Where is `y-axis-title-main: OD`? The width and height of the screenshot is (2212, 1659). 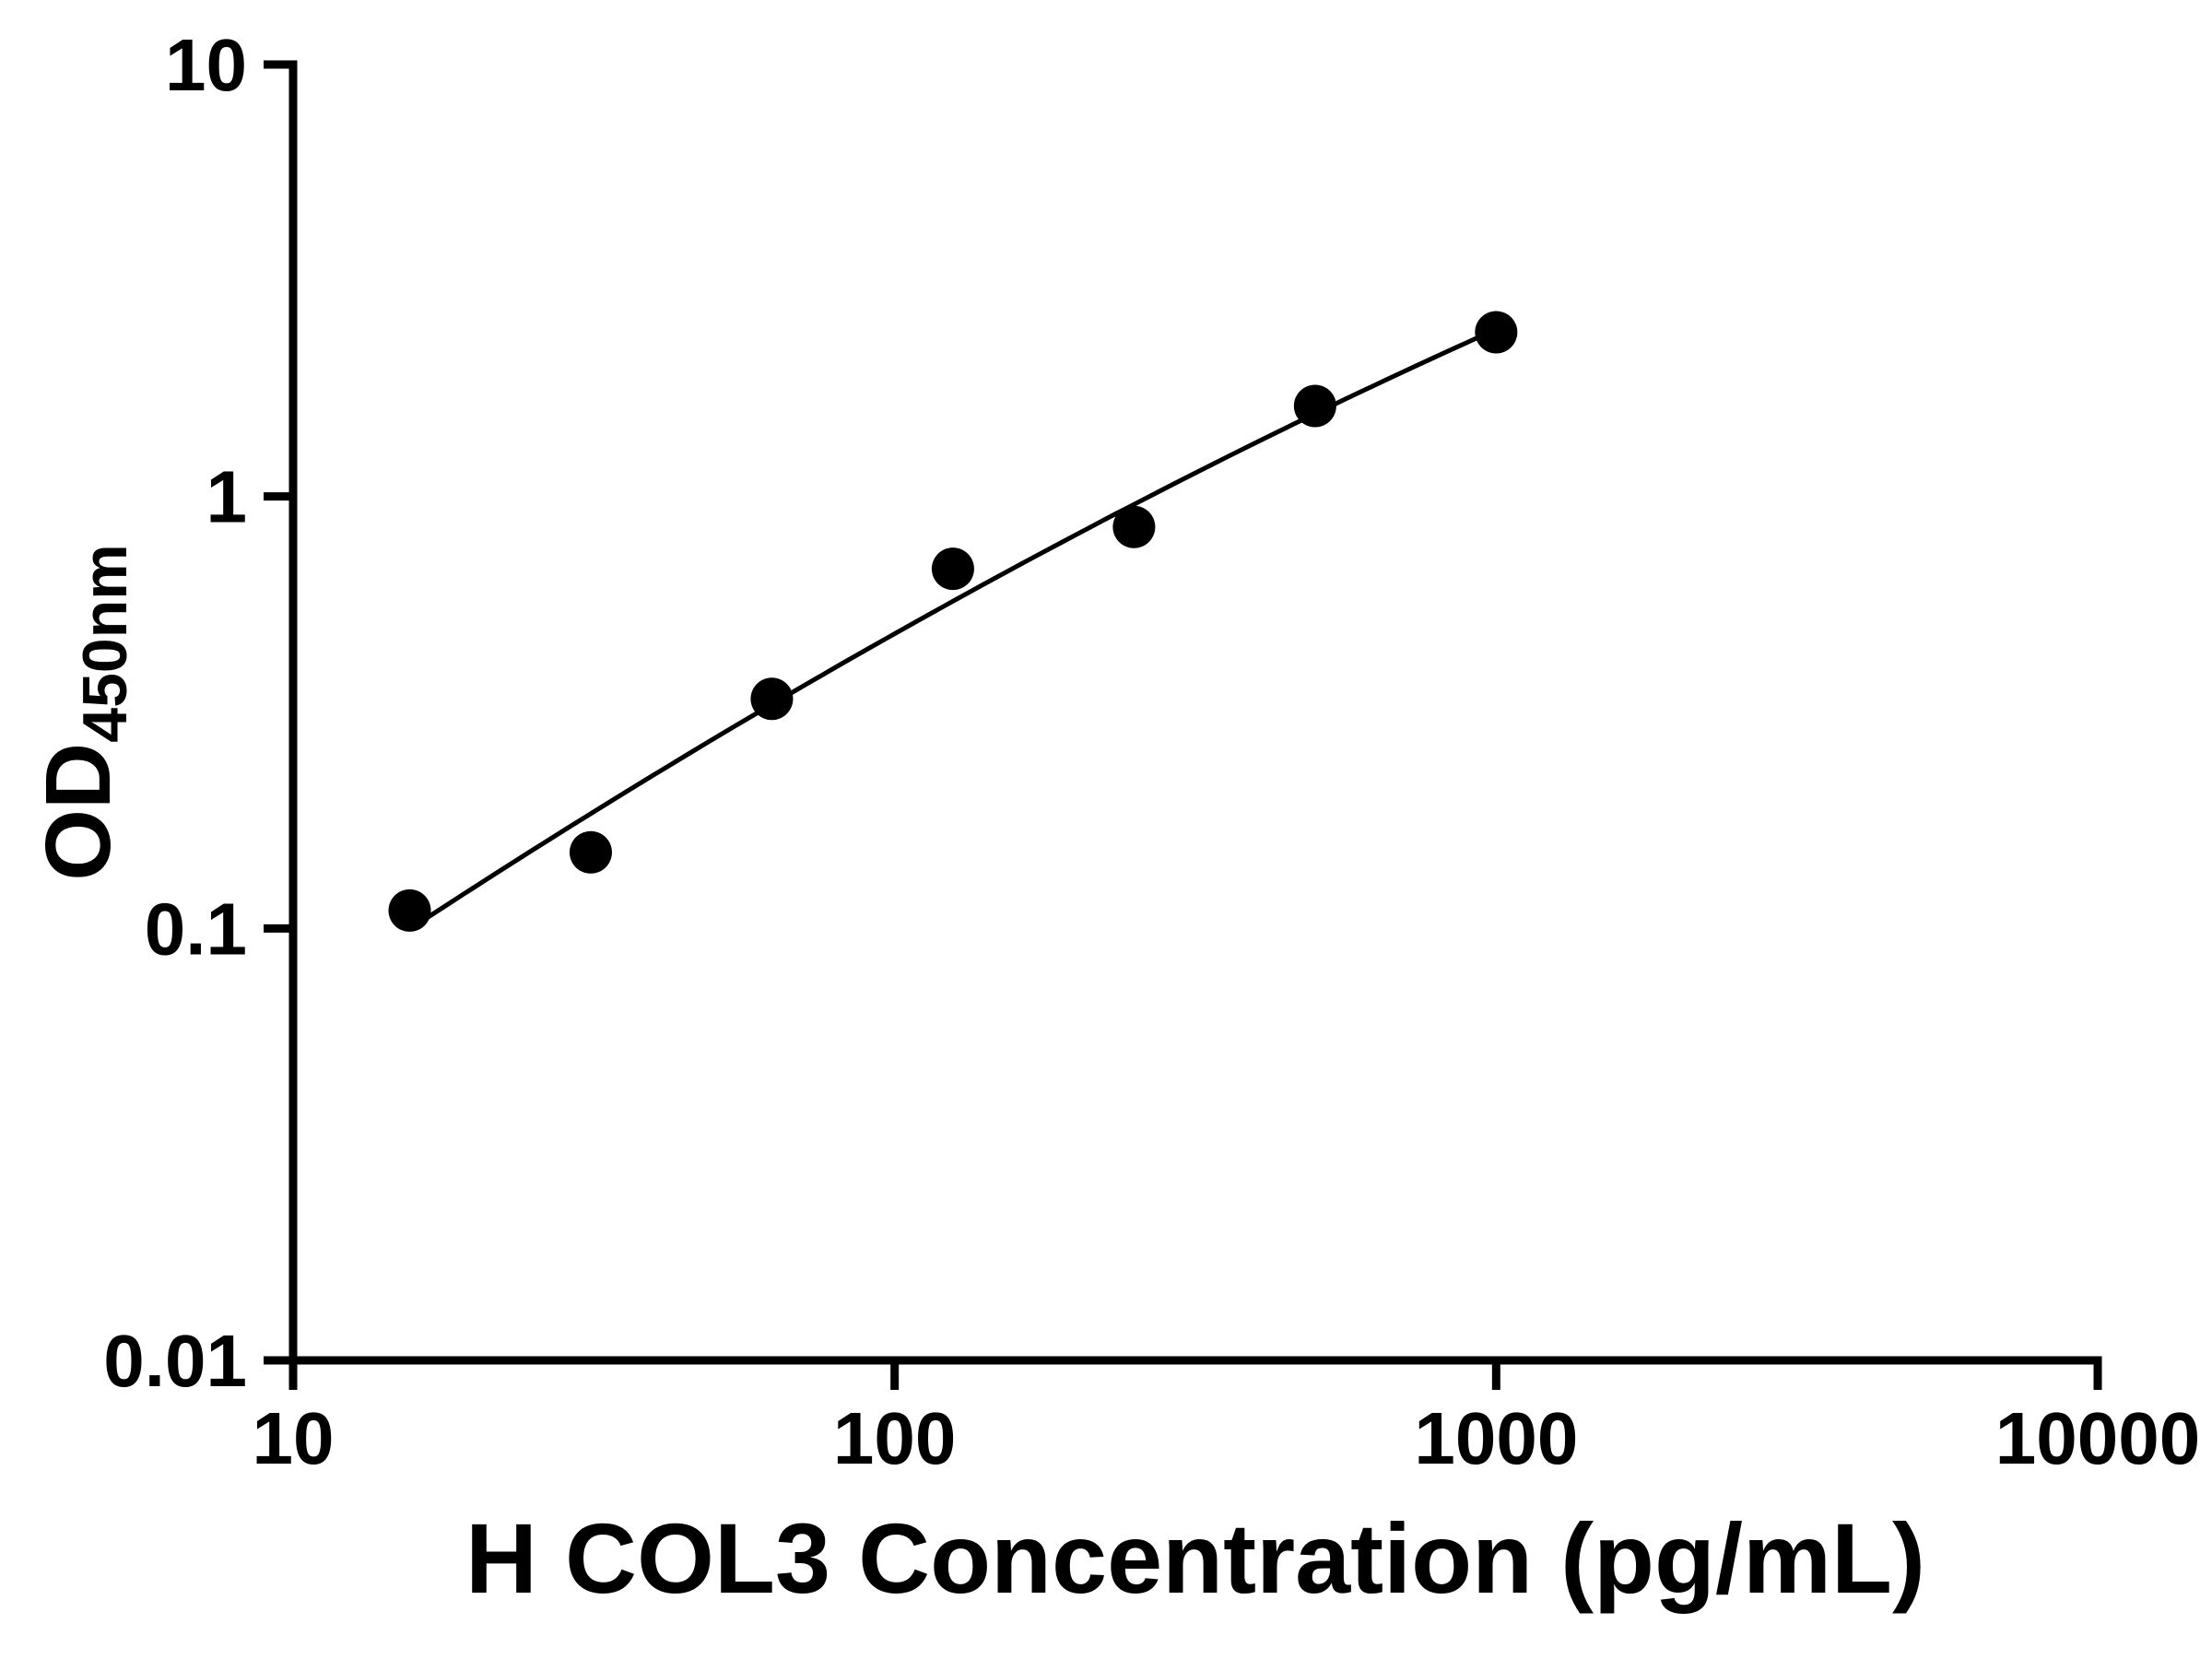
y-axis-title-main: OD is located at coordinates (78, 811).